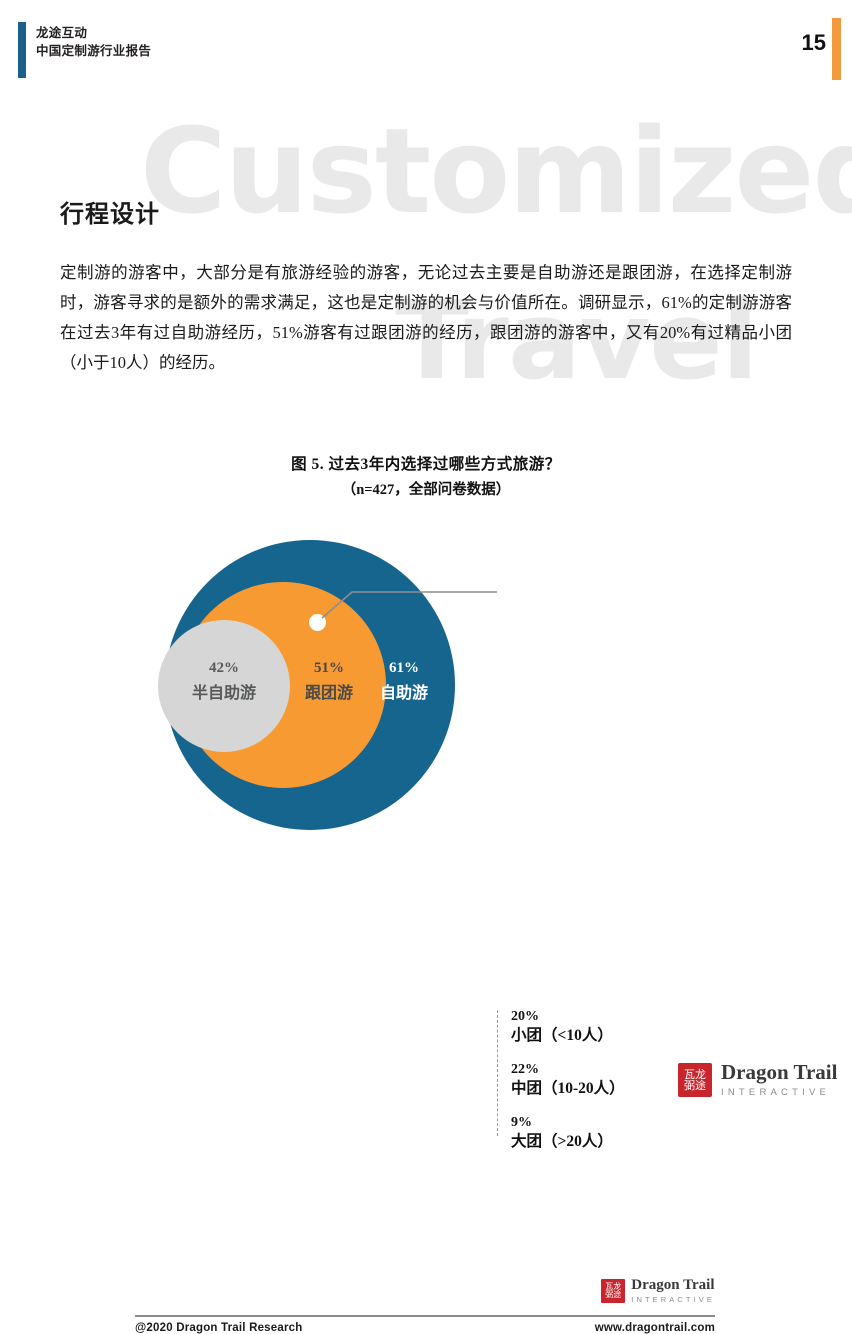  I want to click on value-group-tour: 51%, so click(329, 668).